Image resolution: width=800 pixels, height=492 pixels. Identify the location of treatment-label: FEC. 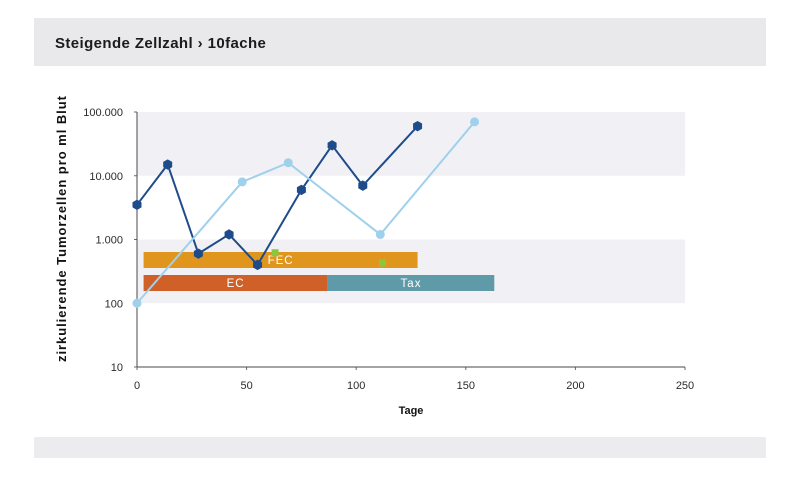
(281, 261).